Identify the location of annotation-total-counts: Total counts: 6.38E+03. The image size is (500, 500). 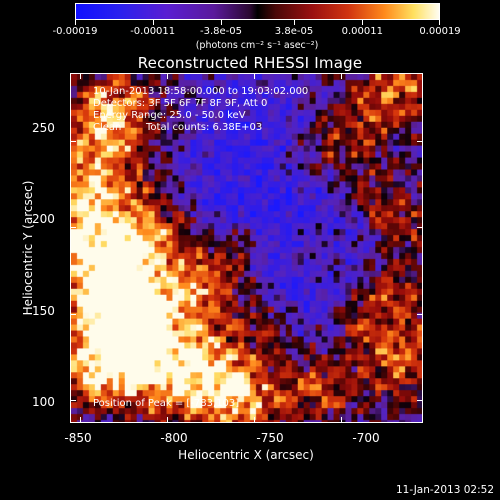
(204, 127).